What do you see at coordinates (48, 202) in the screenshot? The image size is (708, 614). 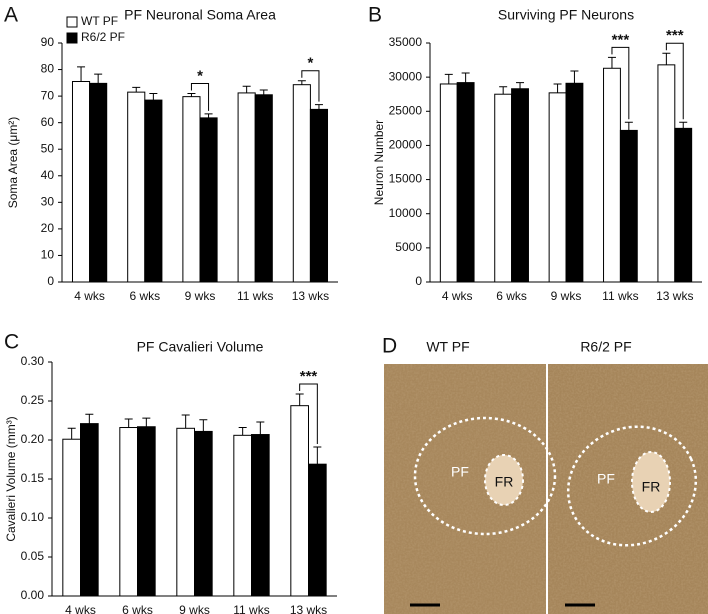 I see `y-tick-label: 30` at bounding box center [48, 202].